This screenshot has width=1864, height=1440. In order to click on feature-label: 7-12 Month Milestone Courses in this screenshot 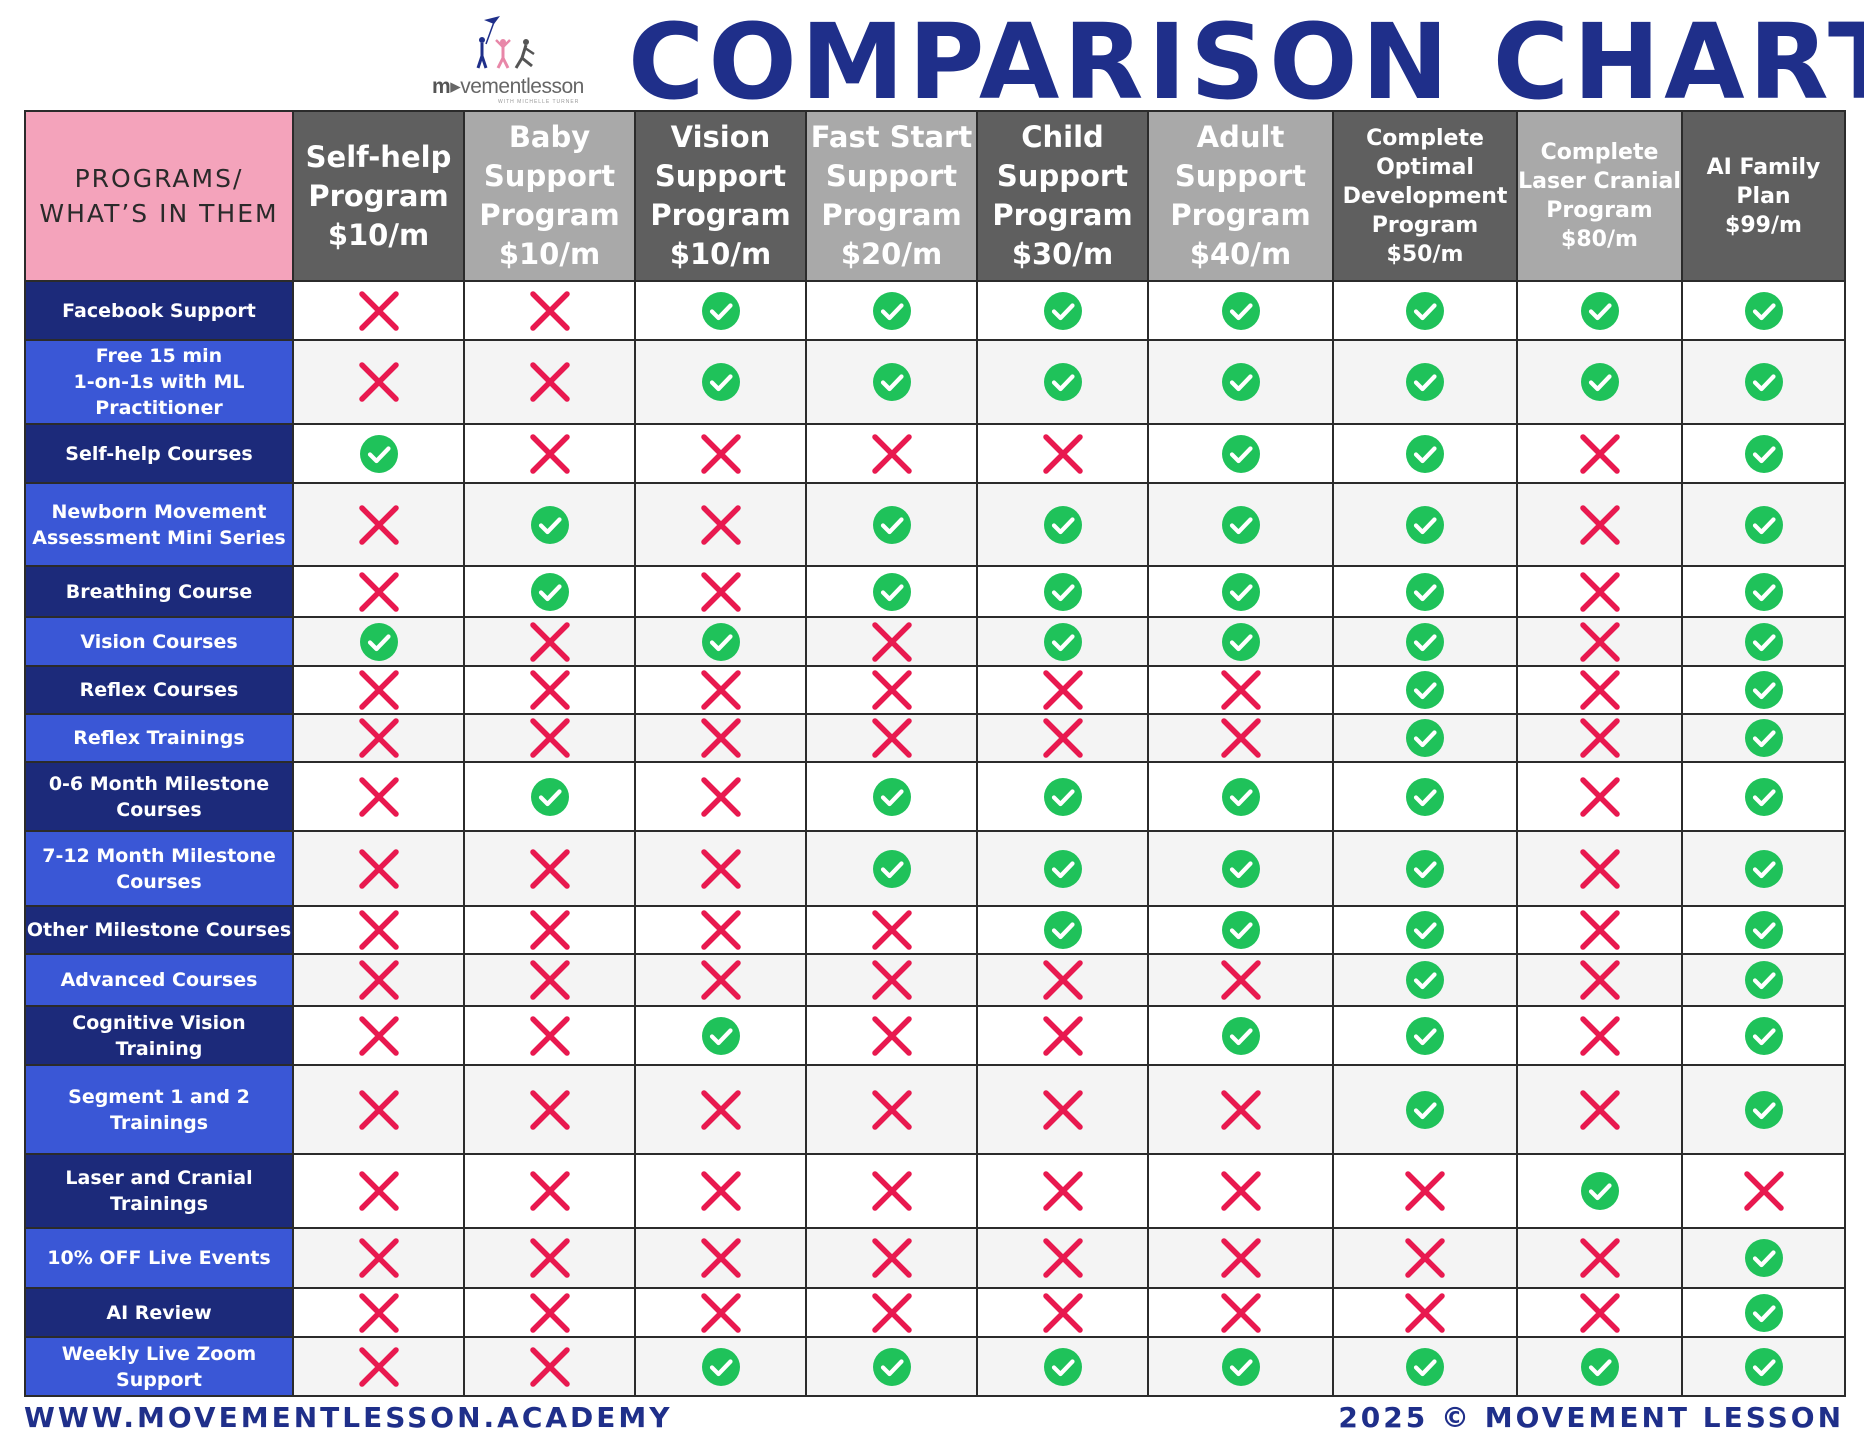, I will do `click(159, 868)`.